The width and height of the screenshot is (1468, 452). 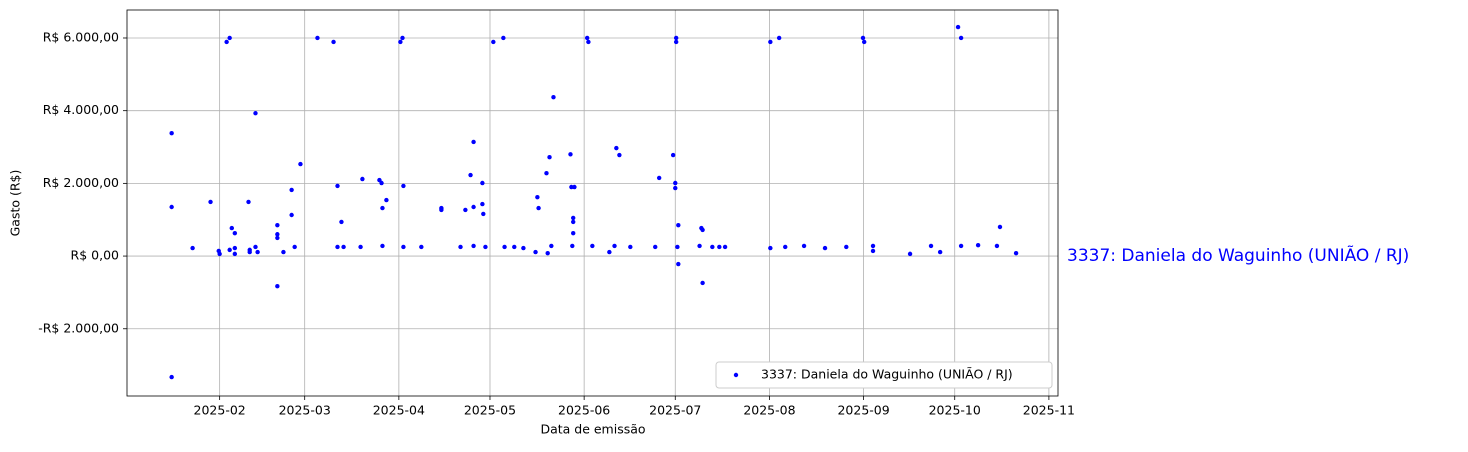 I want to click on x-tick-label: 2025-04, so click(x=399, y=410).